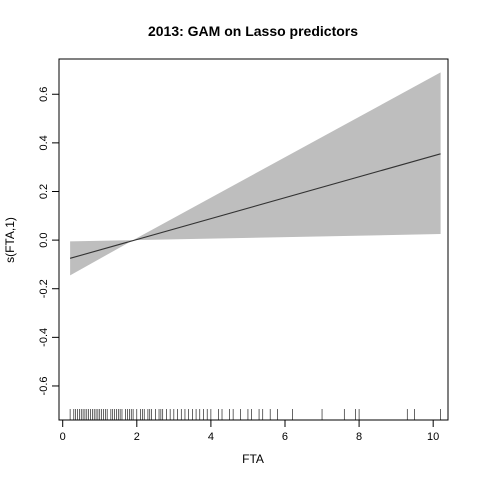 The height and width of the screenshot is (480, 480). Describe the element at coordinates (249, 431) in the screenshot. I see `x-axis: 0 2 4 6 8 10` at that location.